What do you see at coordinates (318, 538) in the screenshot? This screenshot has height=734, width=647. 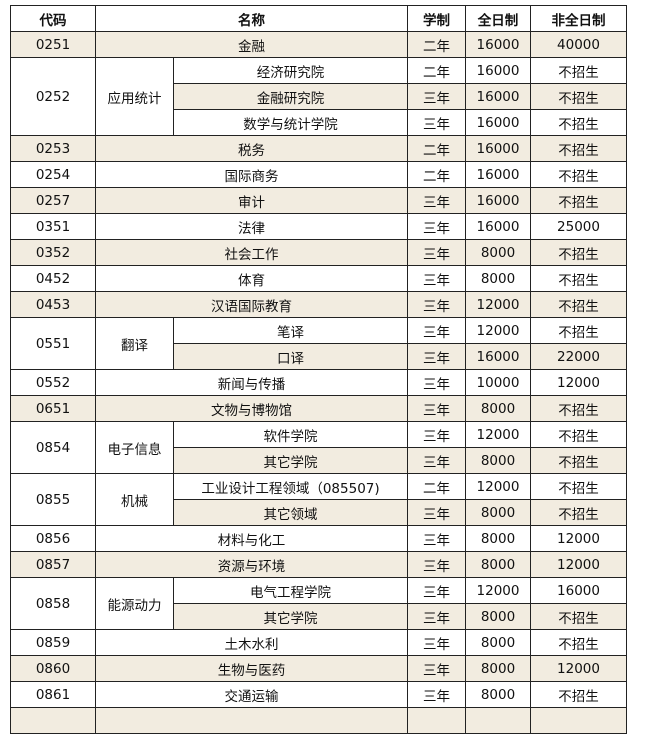 I see `table-row: 0856 材料与化工 三年 8000 12000` at bounding box center [318, 538].